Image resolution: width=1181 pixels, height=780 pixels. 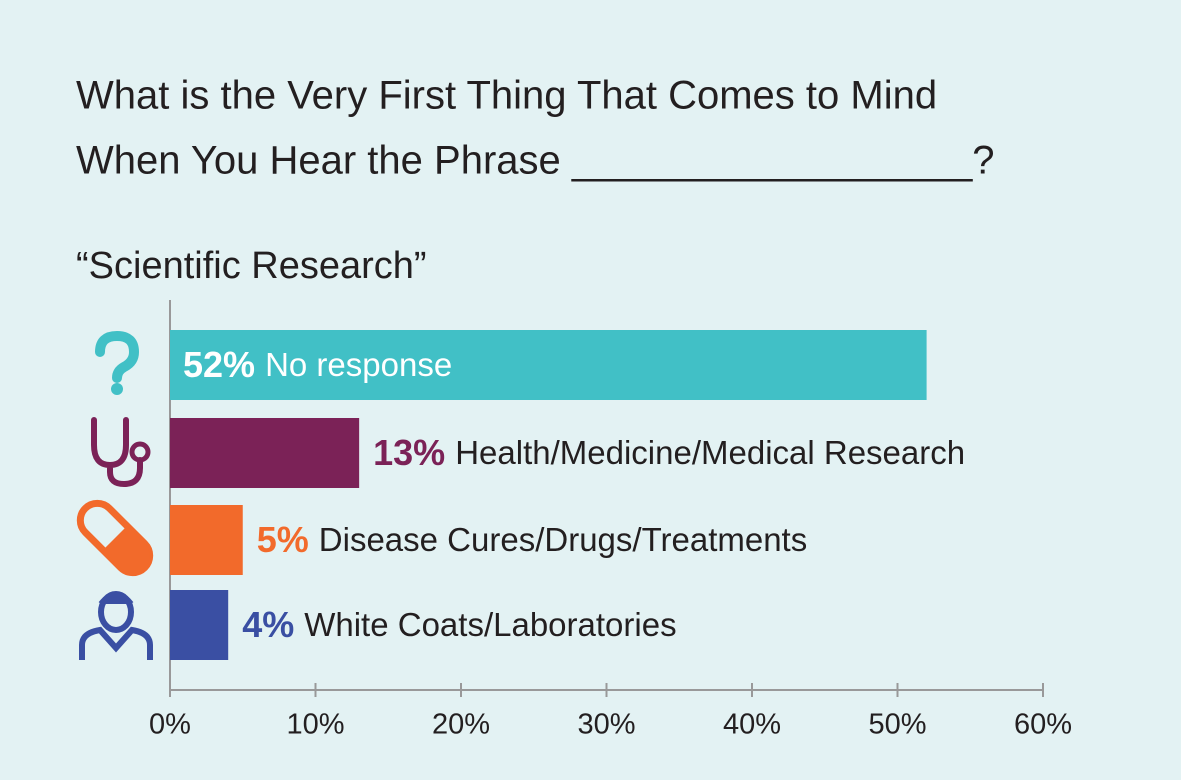 I want to click on x-tick-label: 40%, so click(x=752, y=725).